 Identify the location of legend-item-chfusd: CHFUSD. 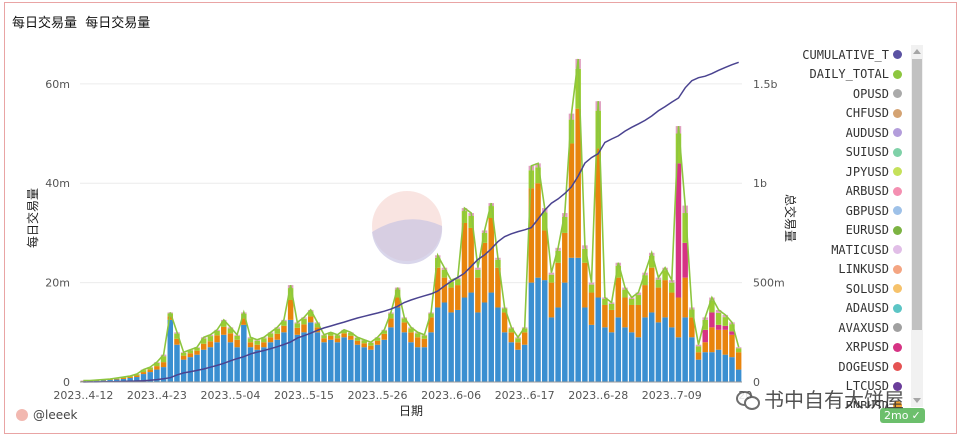
(874, 114).